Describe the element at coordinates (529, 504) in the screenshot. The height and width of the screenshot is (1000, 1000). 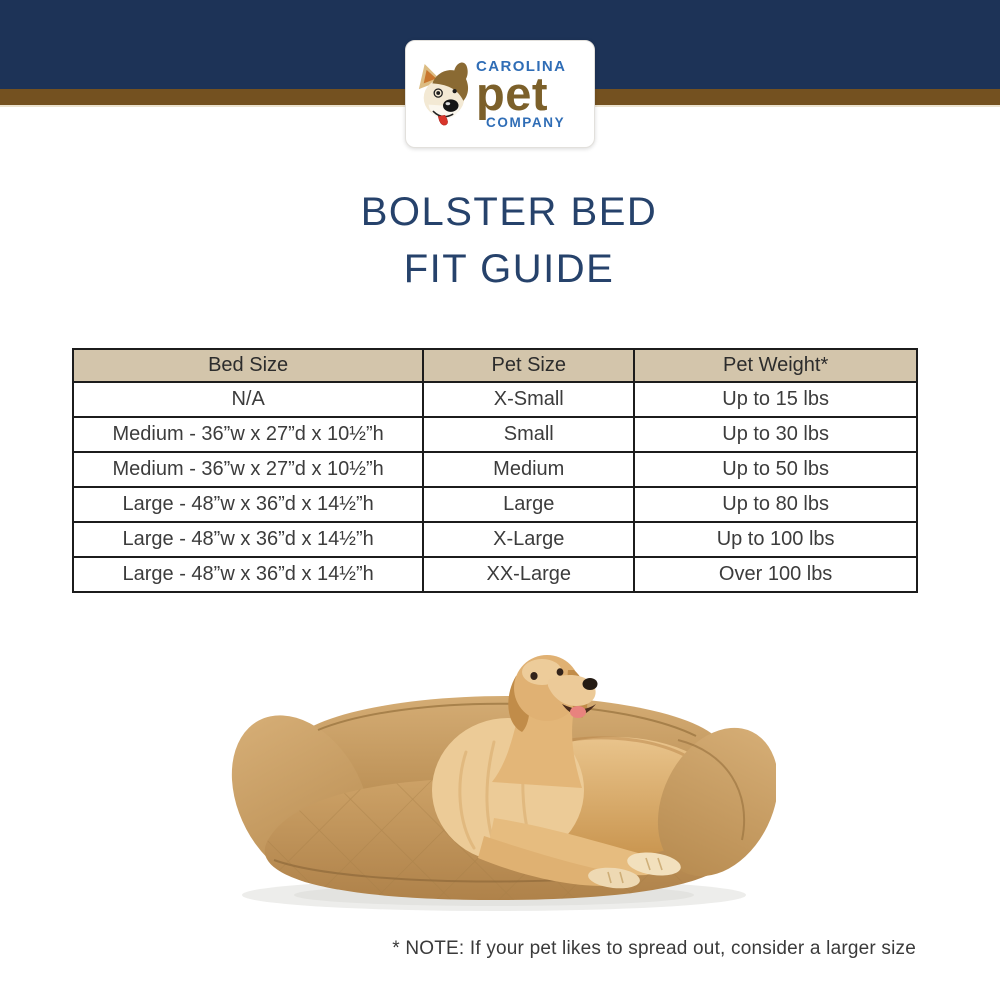
I see `table-cell: Large` at that location.